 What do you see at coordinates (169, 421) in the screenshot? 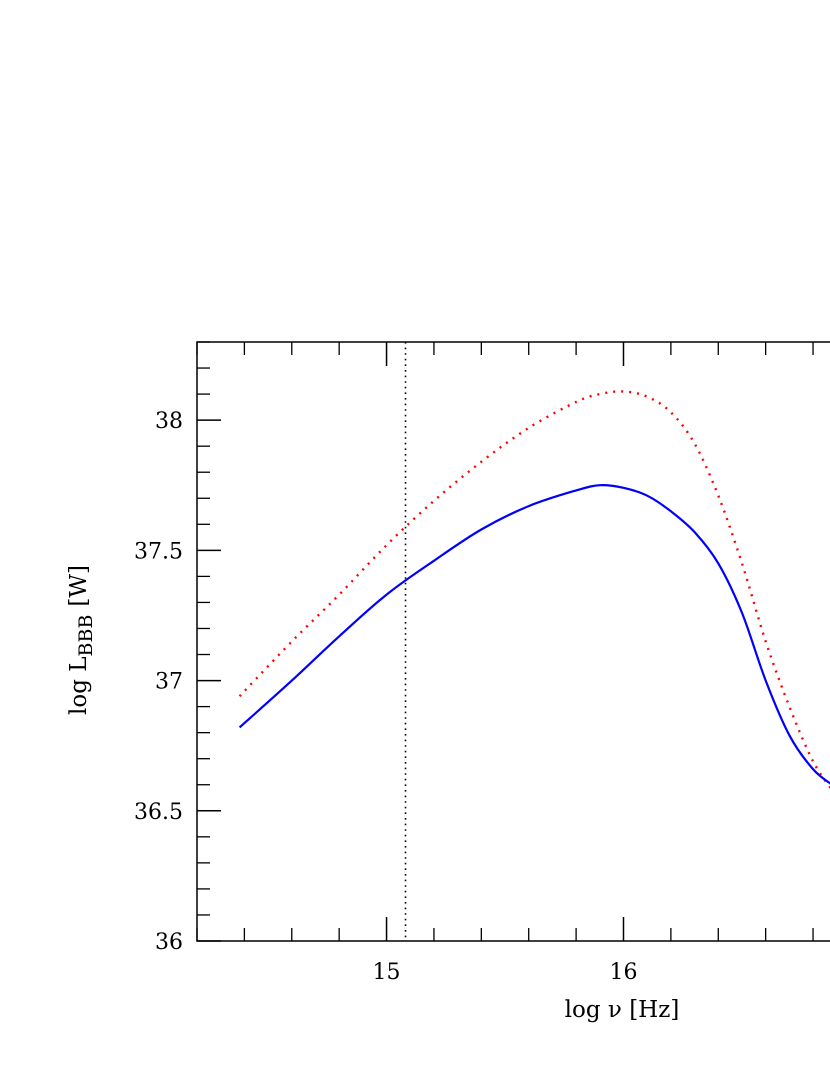
I see `y-tick-label: 38` at bounding box center [169, 421].